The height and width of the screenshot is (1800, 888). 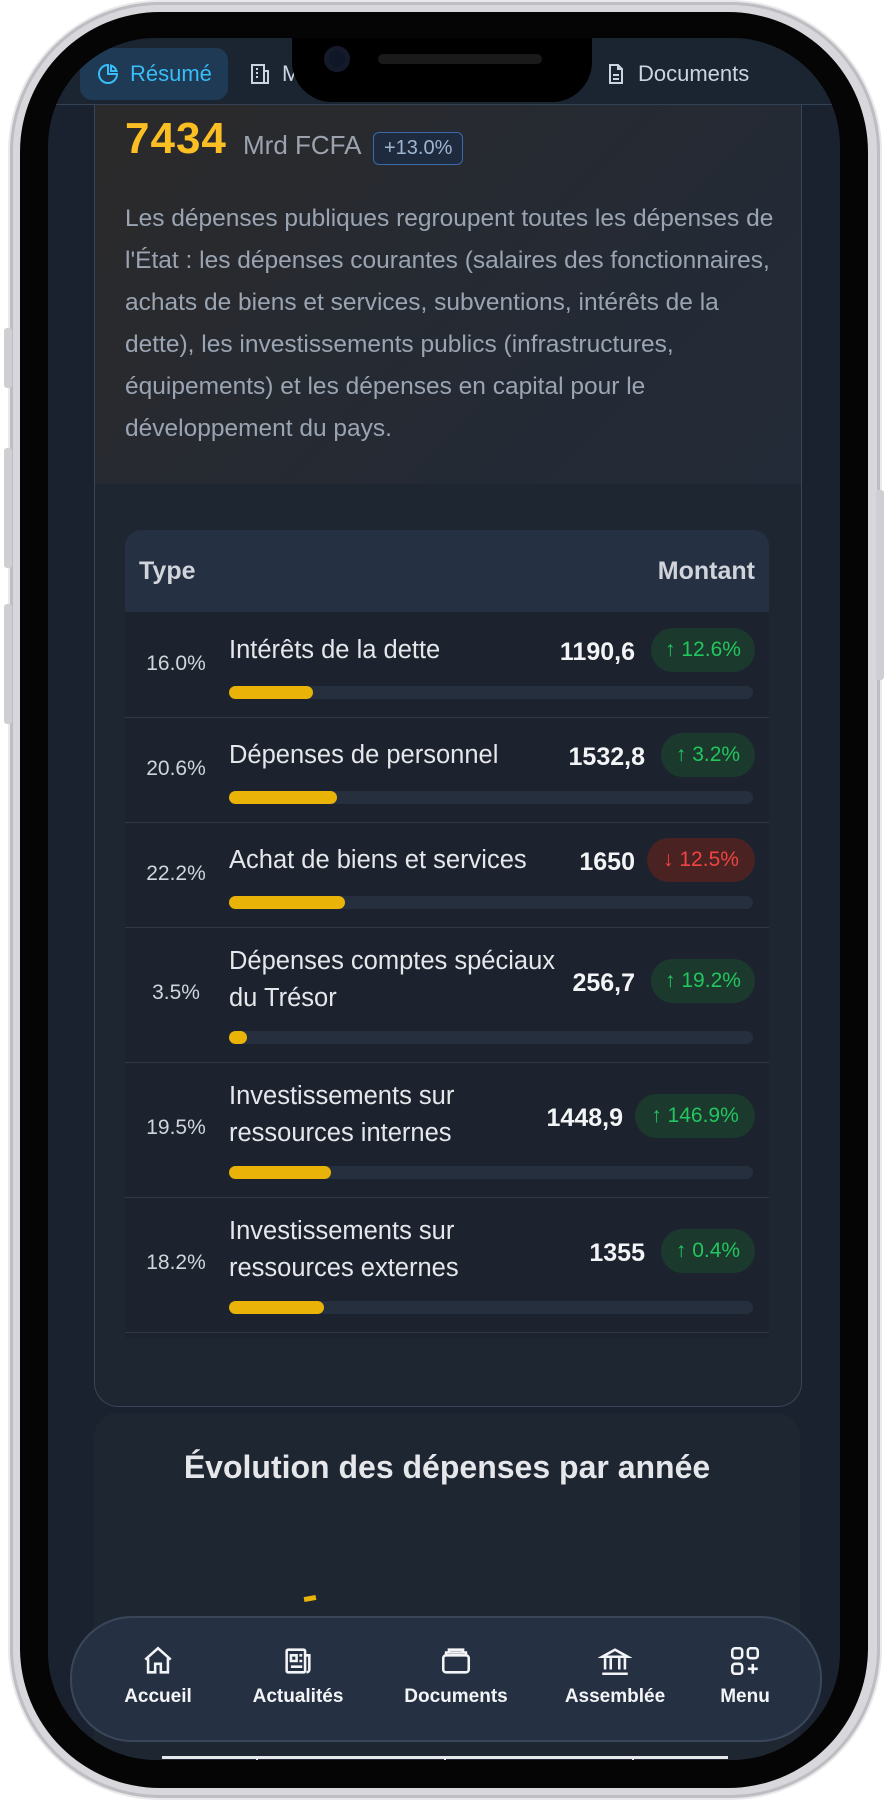 What do you see at coordinates (8, 358) in the screenshot?
I see `side-button-left-top` at bounding box center [8, 358].